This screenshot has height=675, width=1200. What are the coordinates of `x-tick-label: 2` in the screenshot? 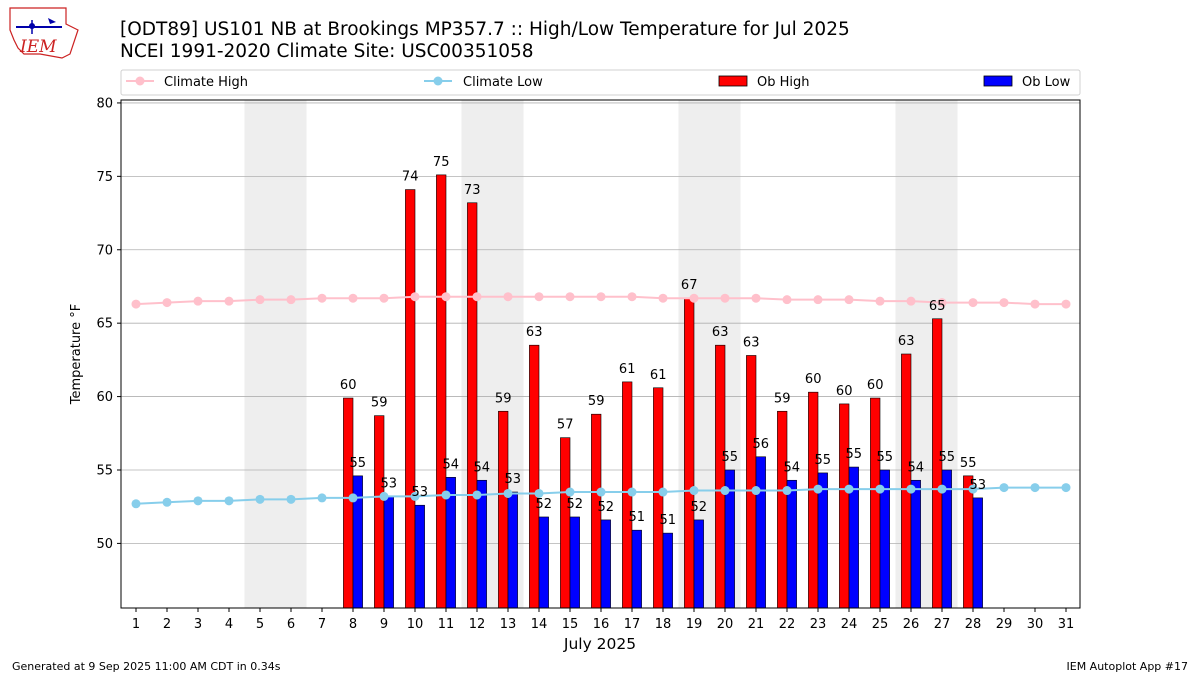 It's located at (167, 624).